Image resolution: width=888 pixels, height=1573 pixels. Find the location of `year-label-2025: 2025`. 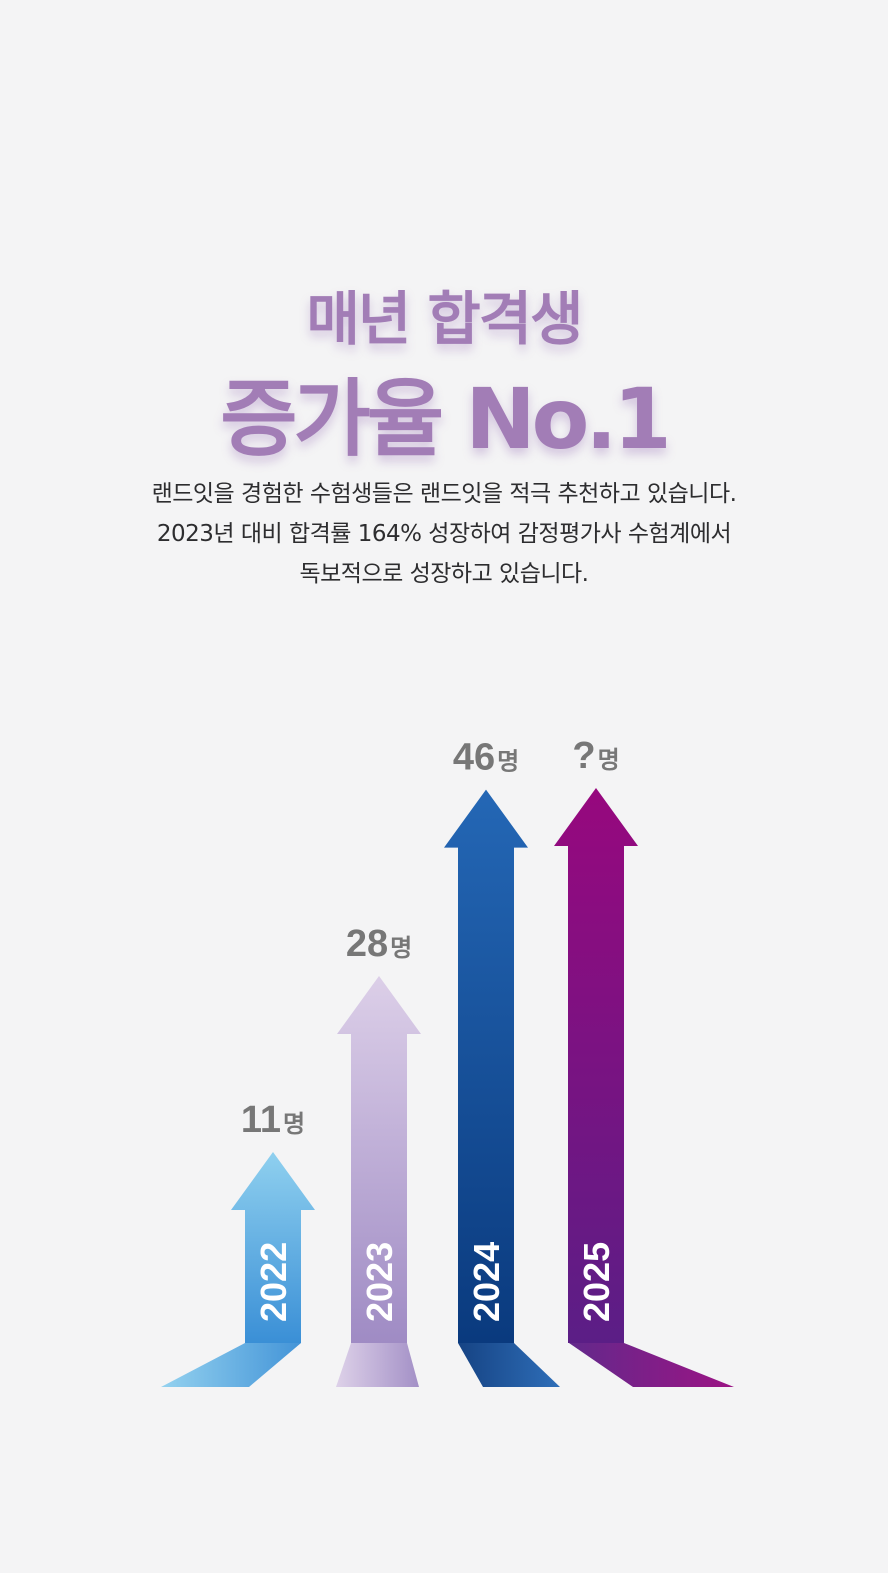

year-label-2025: 2025 is located at coordinates (596, 1282).